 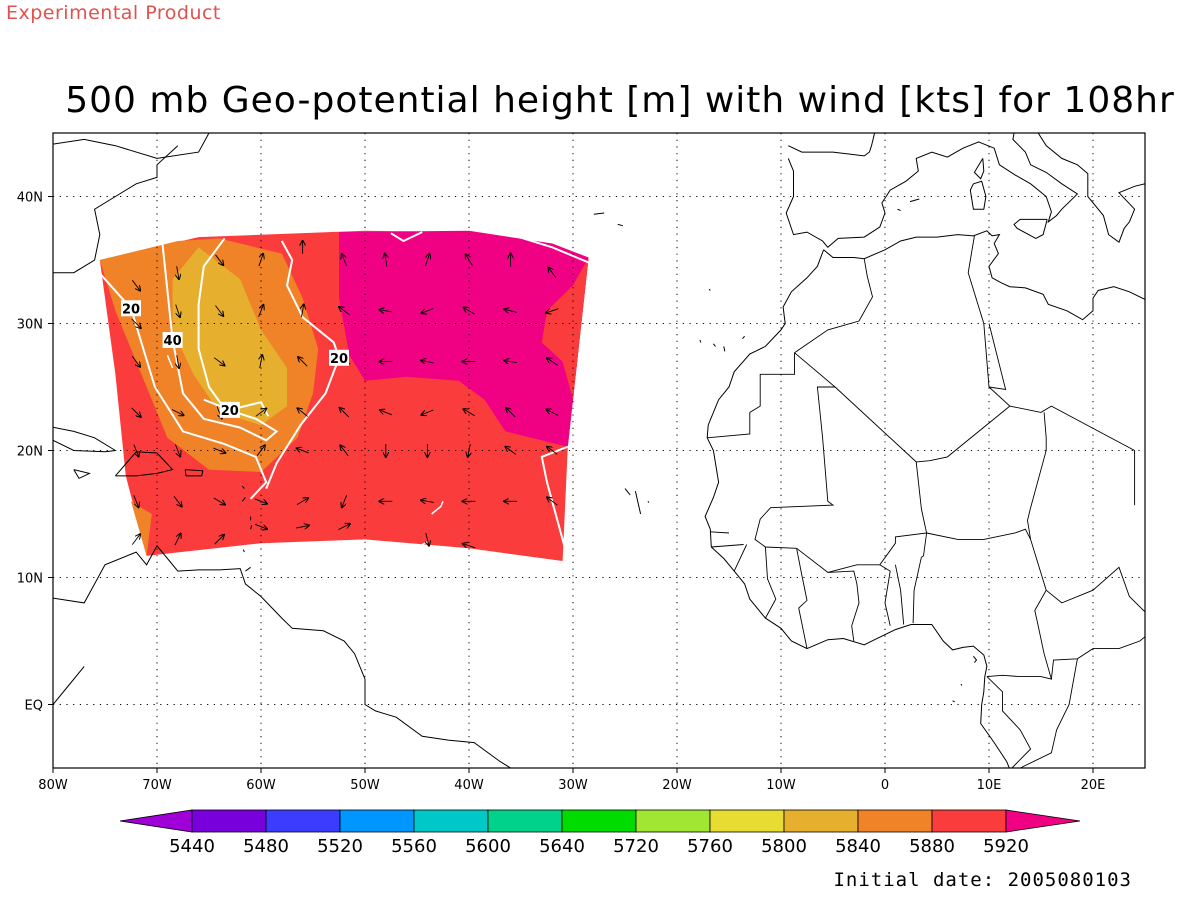 I want to click on x-tick-label-0: 80W, so click(x=53, y=785).